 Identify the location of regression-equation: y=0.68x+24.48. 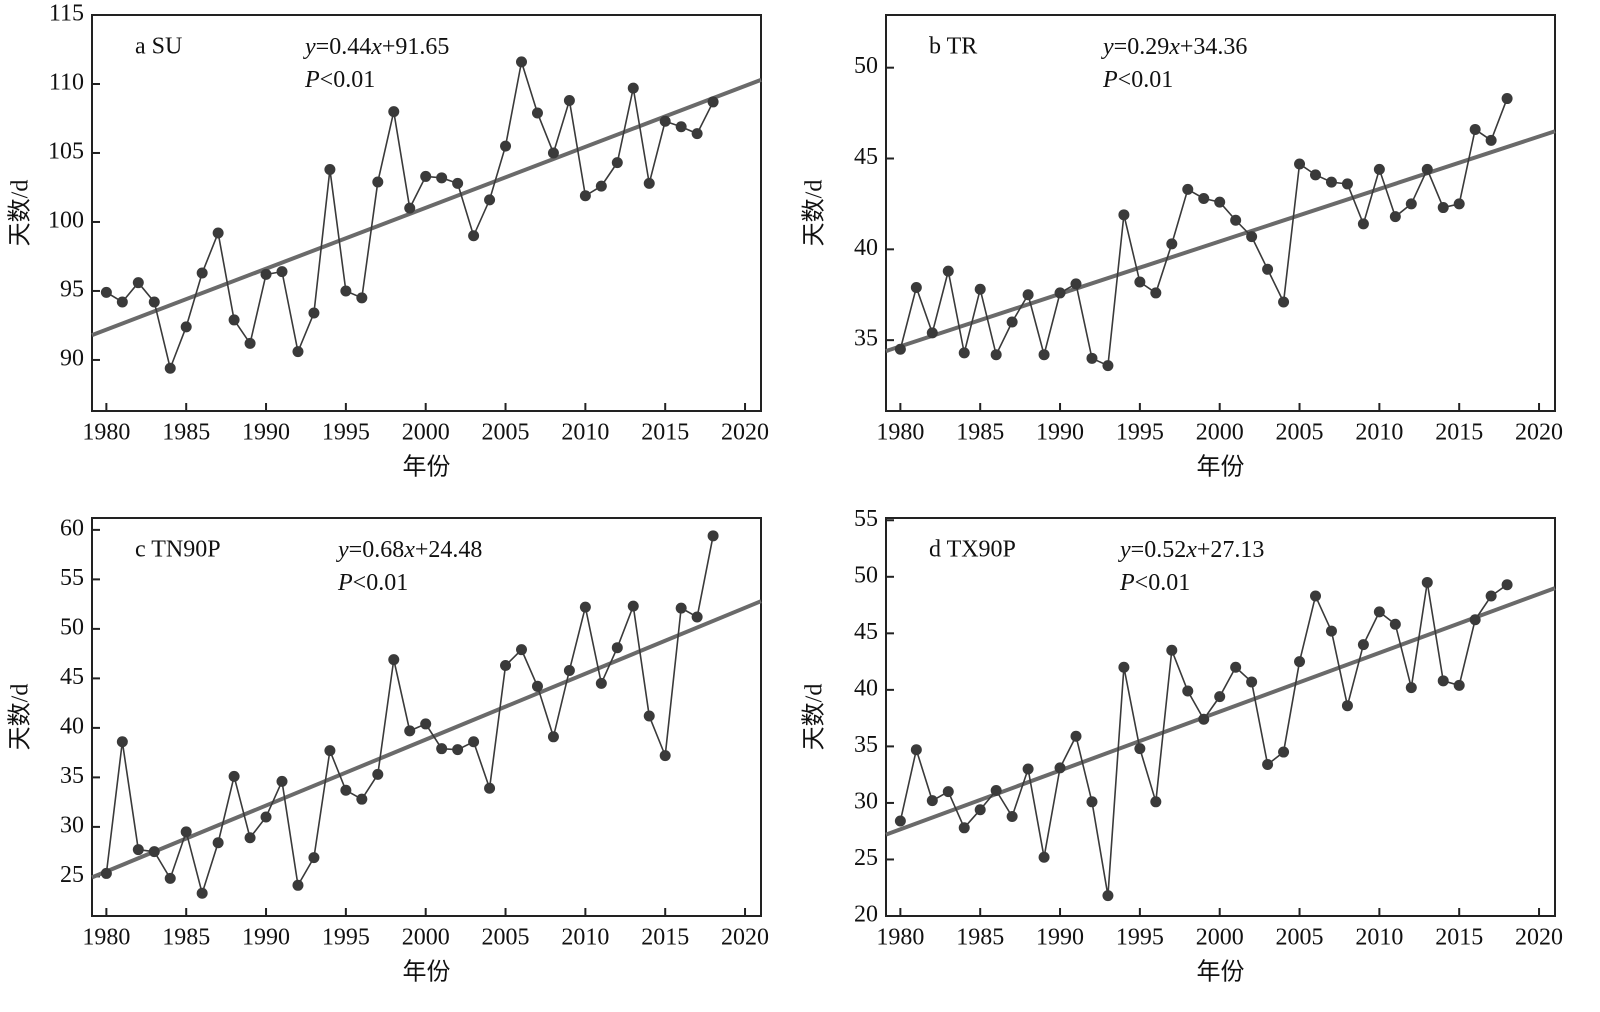
(409, 550).